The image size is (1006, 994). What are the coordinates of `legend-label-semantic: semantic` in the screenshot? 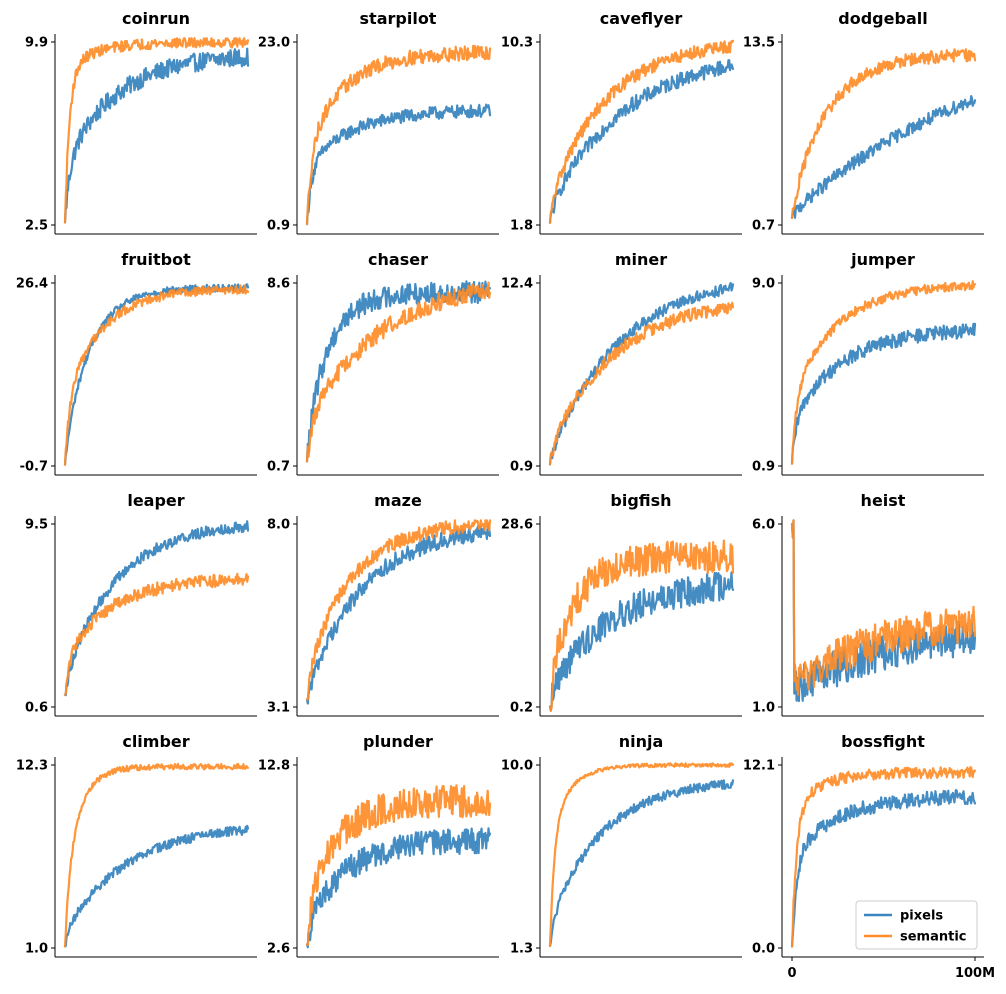 It's located at (933, 937).